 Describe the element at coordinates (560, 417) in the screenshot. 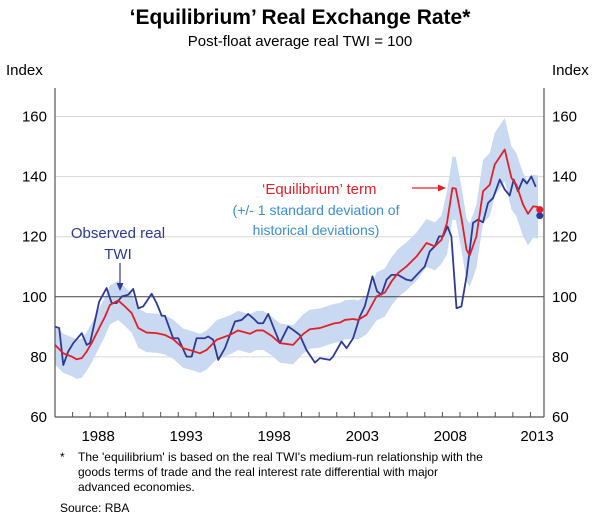

I see `y-tick-label-right: 60` at that location.